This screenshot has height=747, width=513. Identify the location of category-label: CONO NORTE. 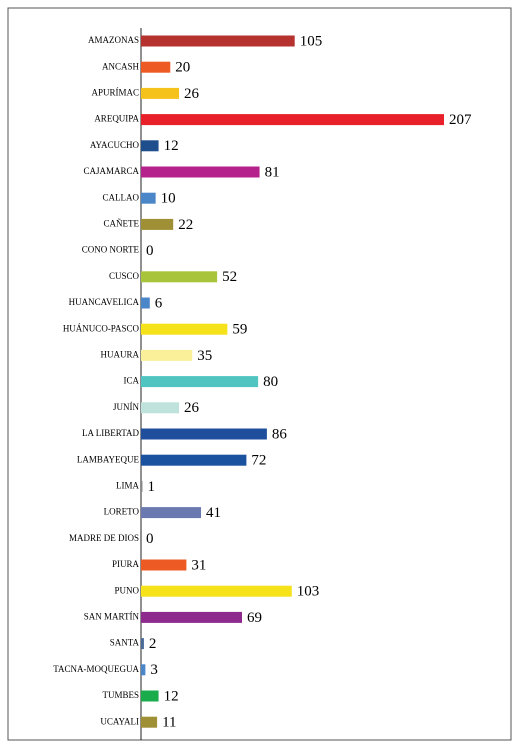
(111, 250).